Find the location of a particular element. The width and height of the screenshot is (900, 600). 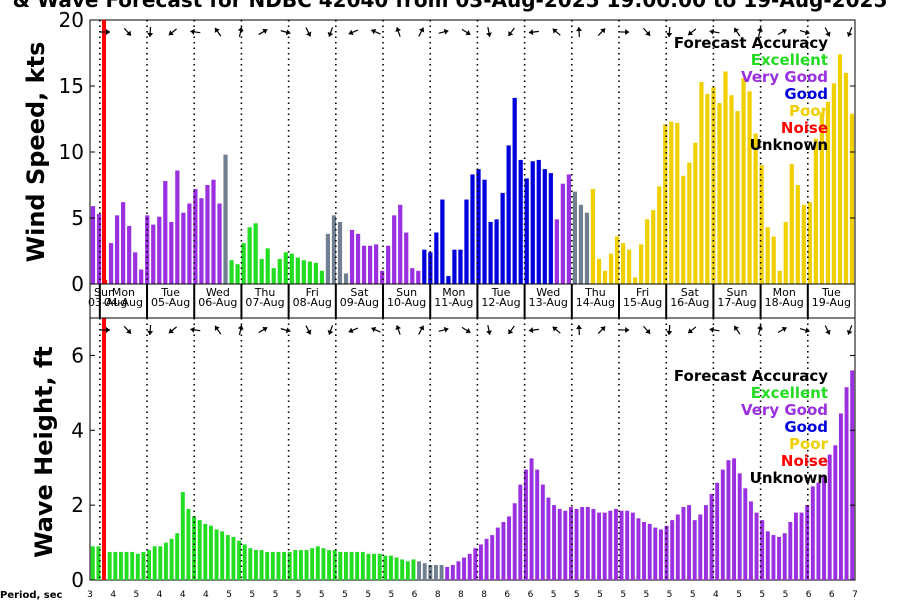

period-value: 6 is located at coordinates (832, 595).